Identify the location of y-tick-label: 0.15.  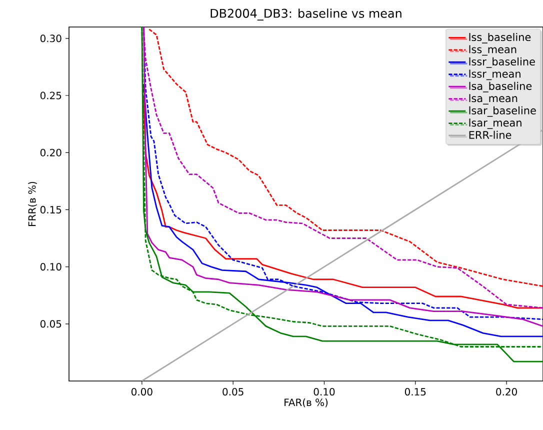
(51, 210).